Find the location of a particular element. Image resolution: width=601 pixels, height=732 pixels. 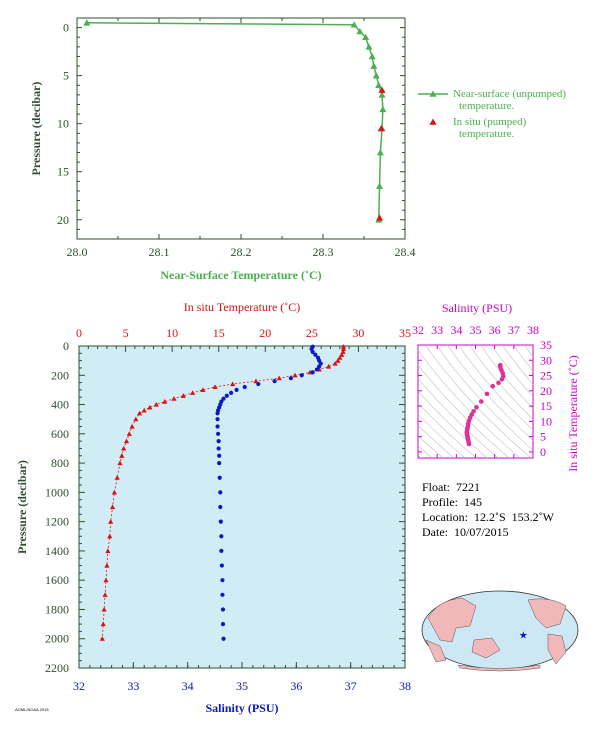

pressure-axis-tick-label: 400 is located at coordinates (60, 405).